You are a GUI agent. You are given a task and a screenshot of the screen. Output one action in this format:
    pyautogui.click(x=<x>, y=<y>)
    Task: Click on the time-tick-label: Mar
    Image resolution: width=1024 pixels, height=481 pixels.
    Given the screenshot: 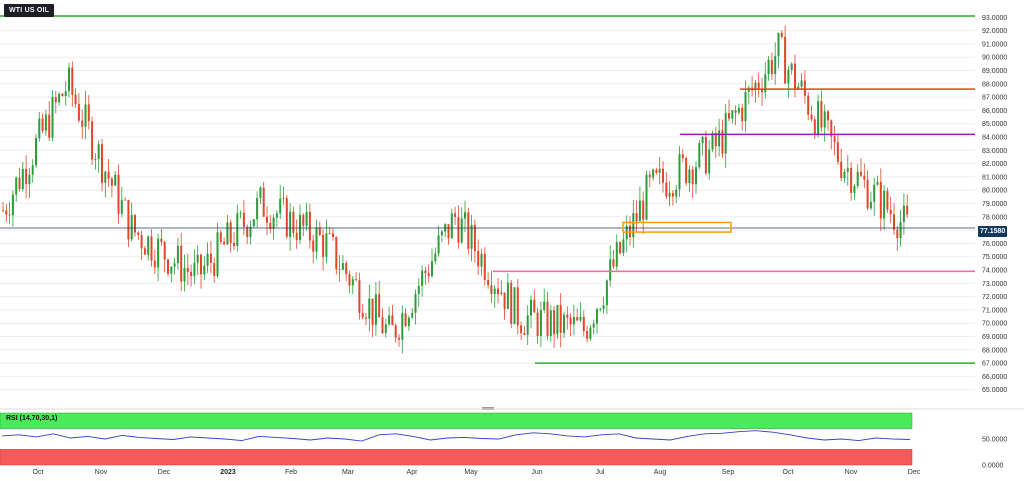 What is the action you would take?
    pyautogui.click(x=348, y=472)
    